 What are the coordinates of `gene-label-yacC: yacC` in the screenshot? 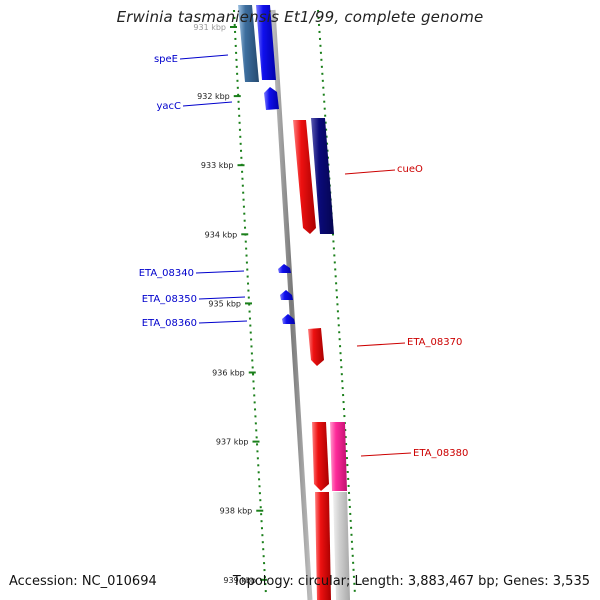 It's located at (168, 106).